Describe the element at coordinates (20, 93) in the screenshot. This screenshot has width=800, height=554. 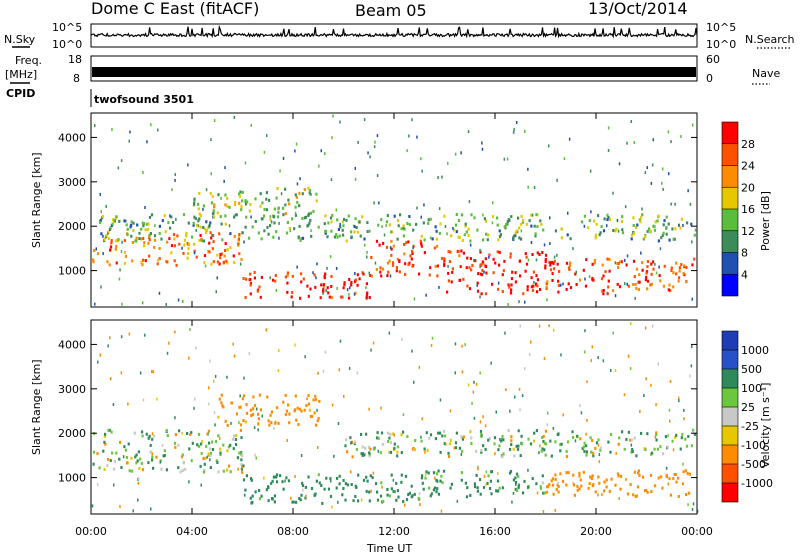
I see `cpid-label: CPID` at that location.